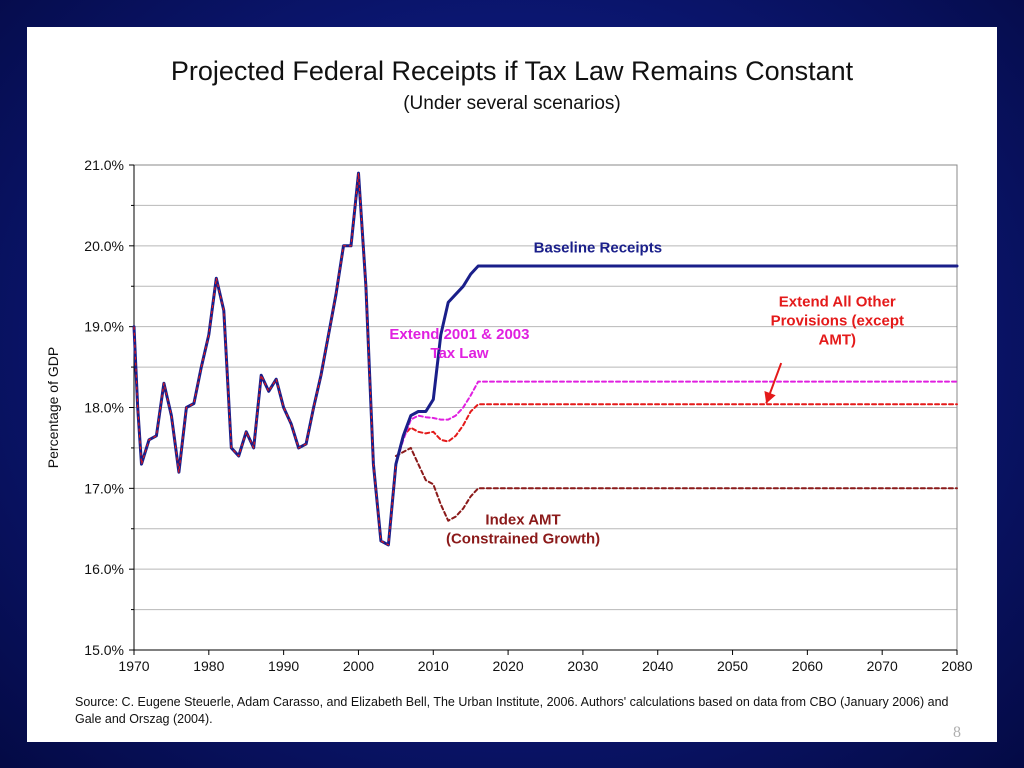  Describe the element at coordinates (208, 666) in the screenshot. I see `x-tick-label: 1980` at that location.